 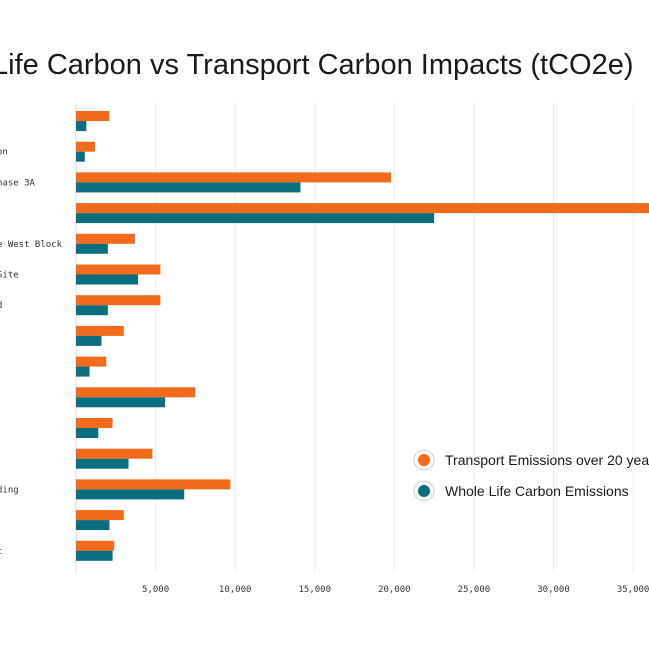 I want to click on x-tick-label: 5,000, so click(x=155, y=590).